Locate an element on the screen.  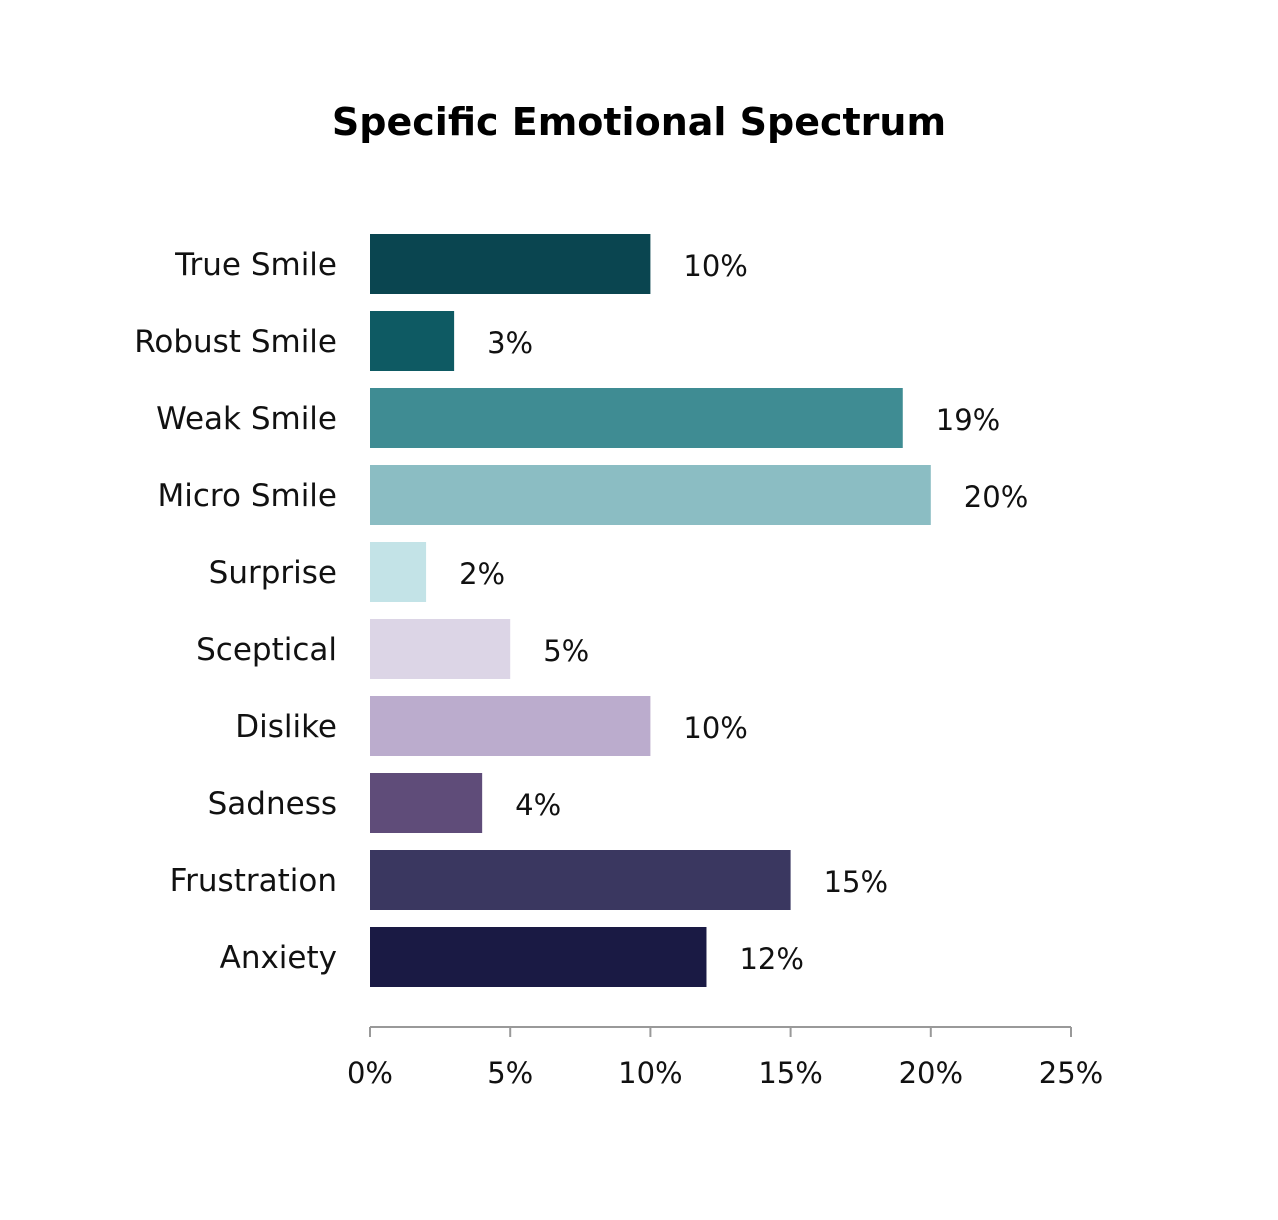
data-label: 5% is located at coordinates (566, 651).